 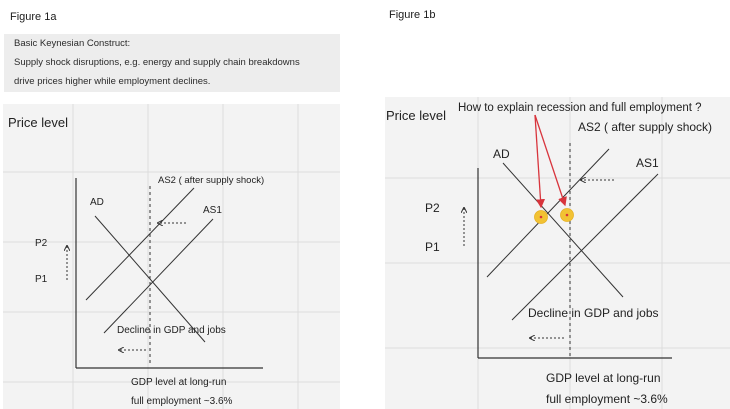 I want to click on figure-1a-gdp-label-line1: GDP level at long-run, so click(x=178, y=382).